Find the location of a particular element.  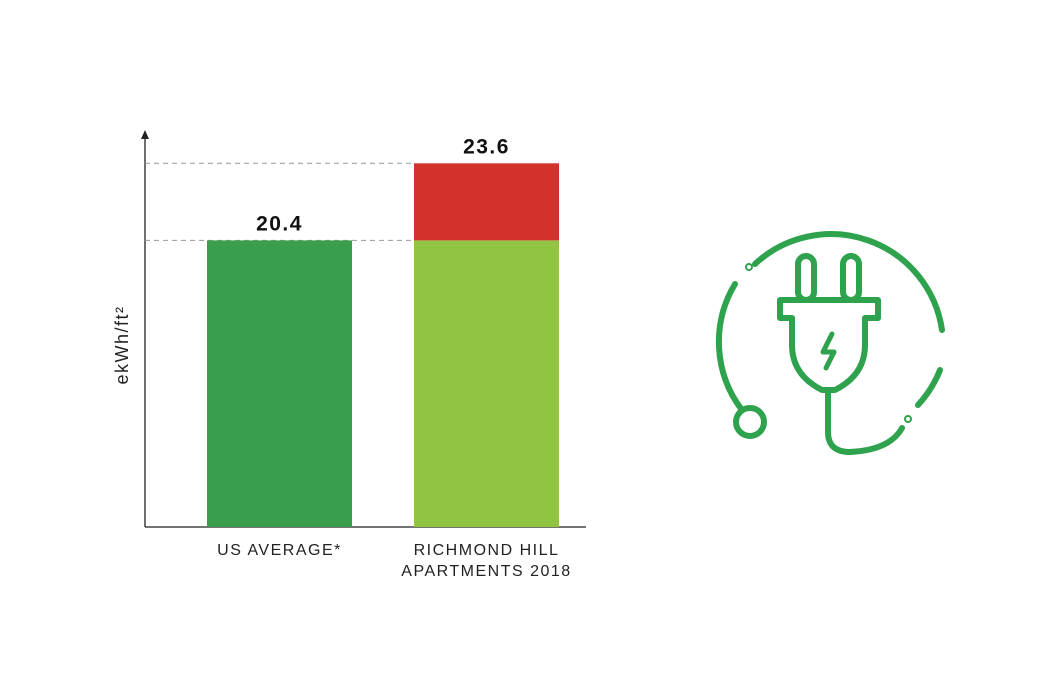

bar-excess is located at coordinates (486, 202).